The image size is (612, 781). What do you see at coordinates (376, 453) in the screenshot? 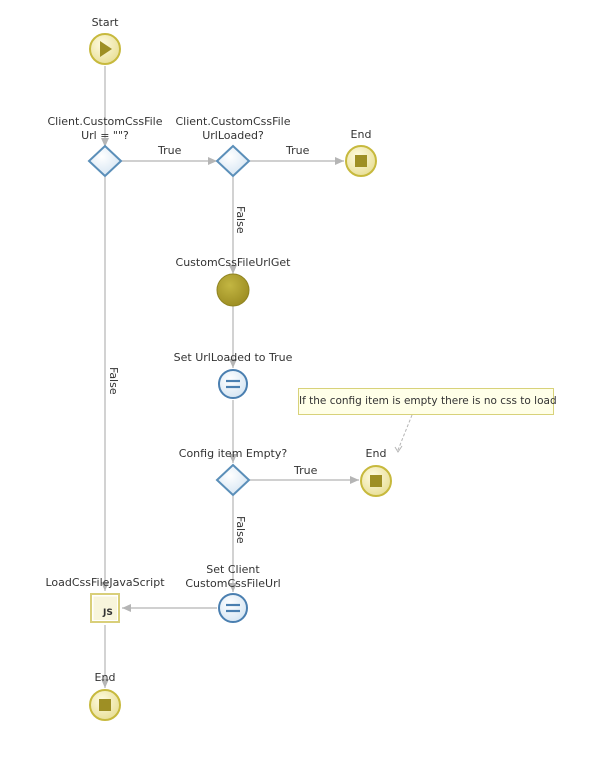
I see `end-mid-label: End` at bounding box center [376, 453].